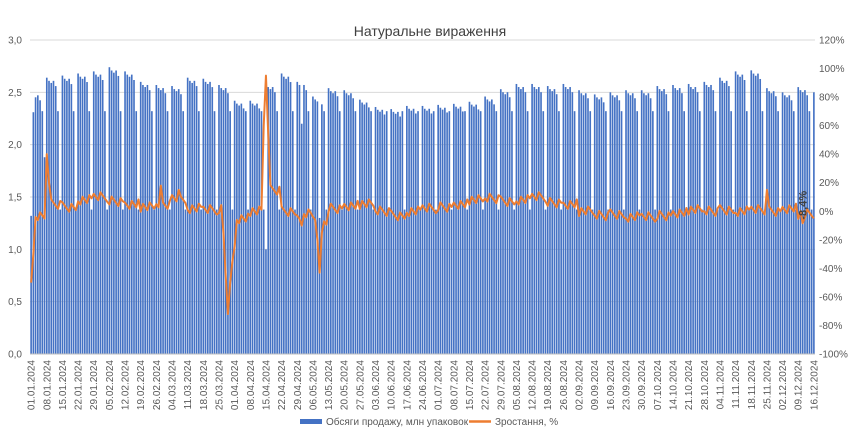  I want to click on x-tick-label: 12.02.2024, so click(126, 385).